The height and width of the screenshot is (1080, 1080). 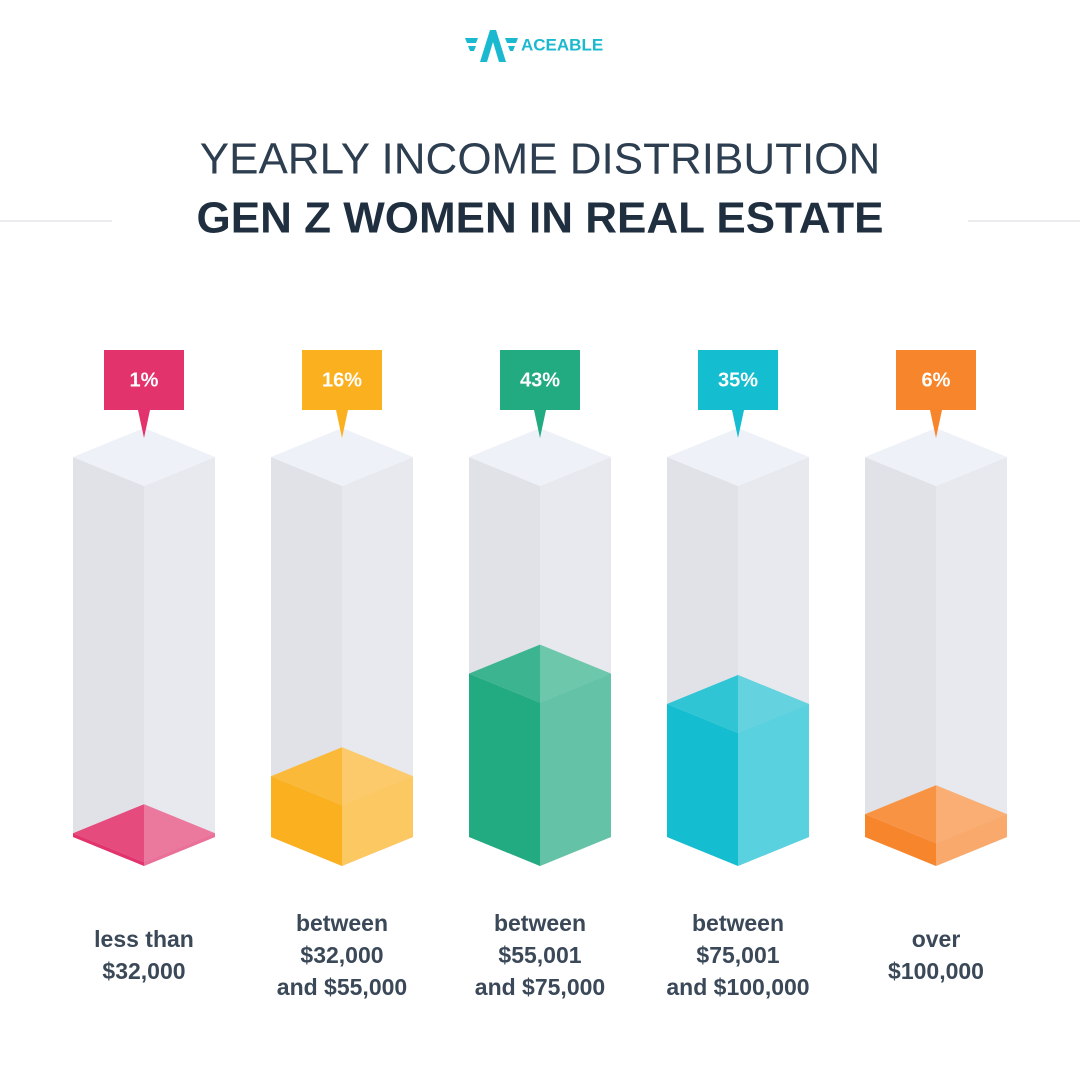 What do you see at coordinates (738, 380) in the screenshot?
I see `value-label: 35%` at bounding box center [738, 380].